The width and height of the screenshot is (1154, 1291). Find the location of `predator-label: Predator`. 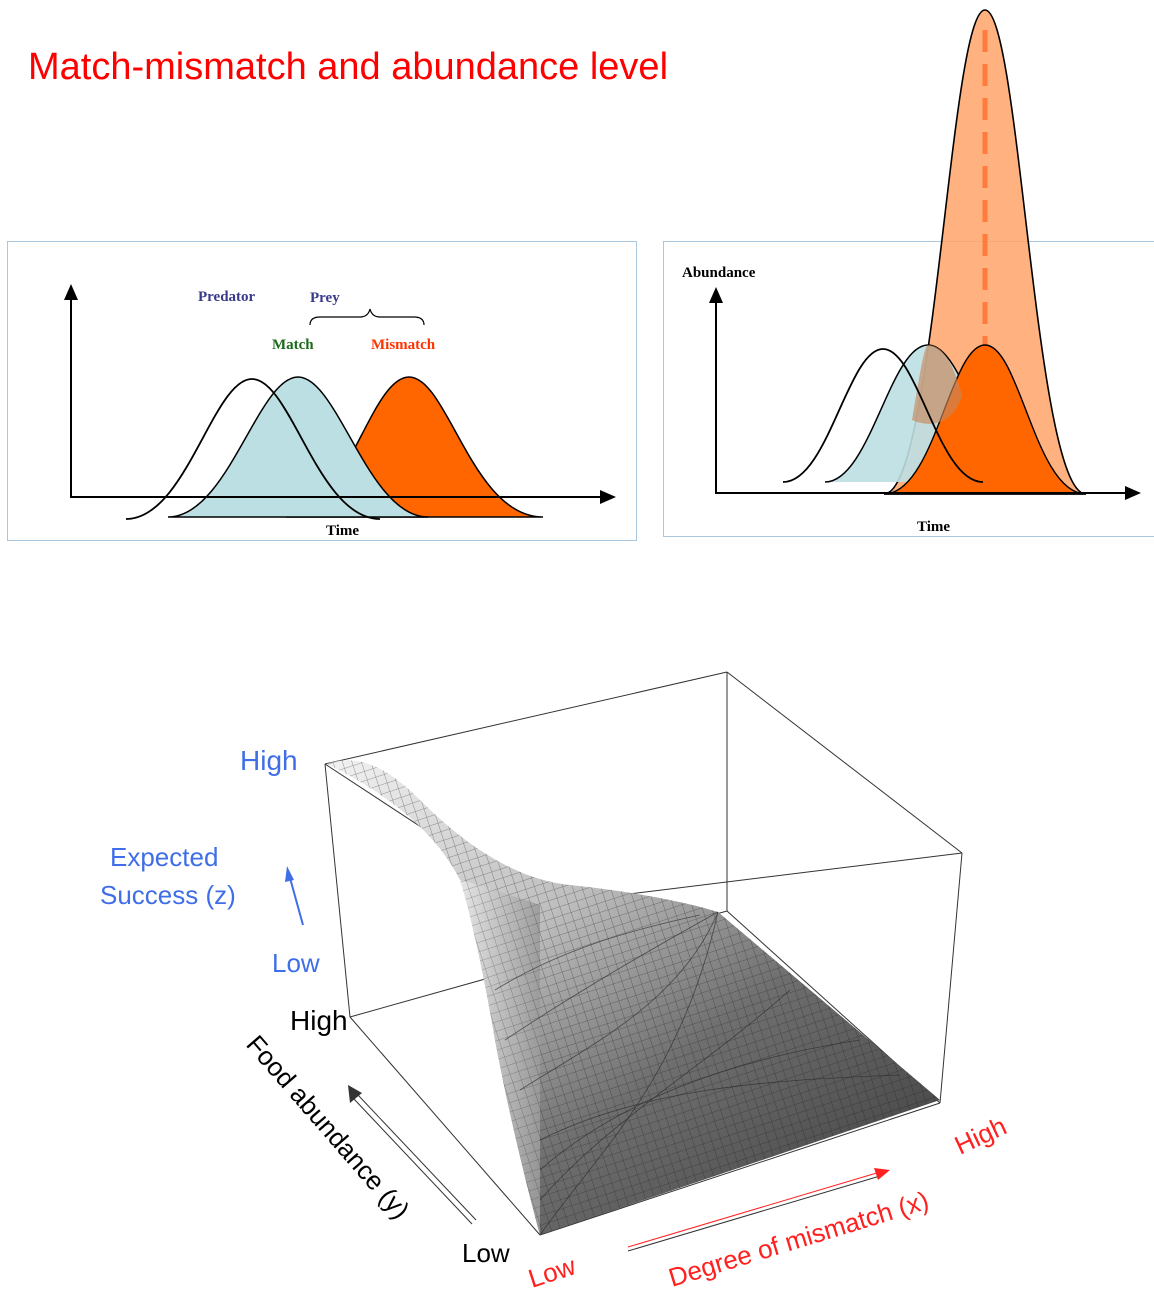

predator-label: Predator is located at coordinates (227, 297).